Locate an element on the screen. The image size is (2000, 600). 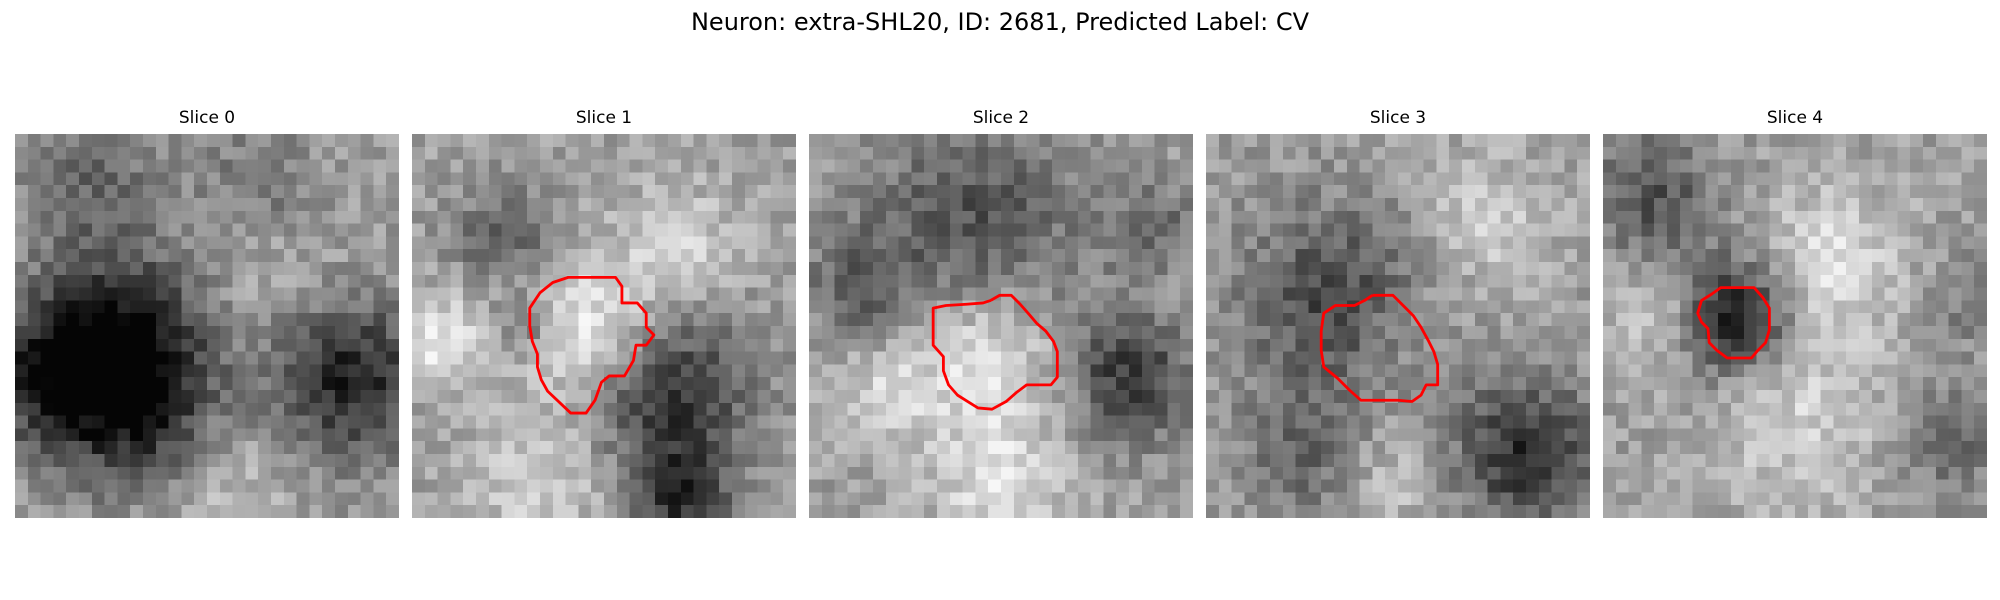
slice-panel-0: Slice 0 is located at coordinates (207, 312).